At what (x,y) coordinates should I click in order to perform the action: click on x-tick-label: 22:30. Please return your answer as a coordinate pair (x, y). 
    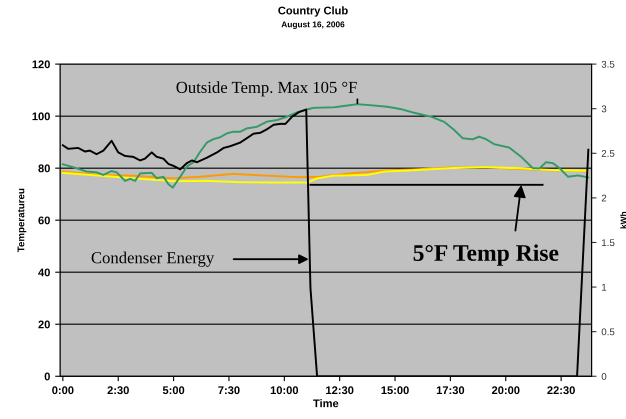
    Looking at the image, I should click on (561, 390).